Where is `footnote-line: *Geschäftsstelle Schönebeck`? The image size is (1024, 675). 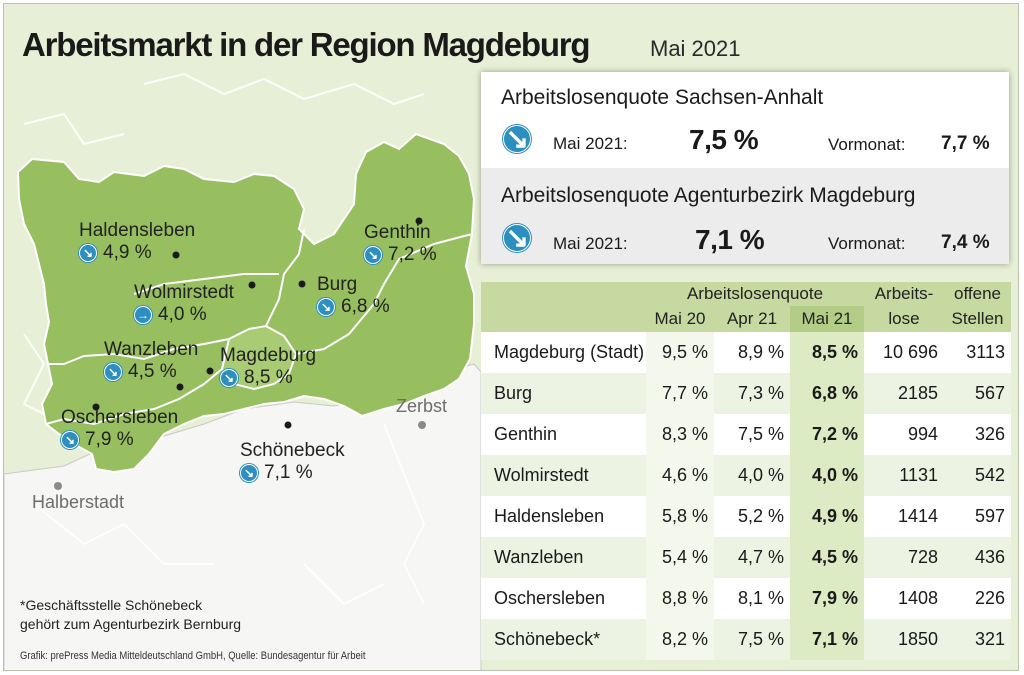
footnote-line: *Geschäftsstelle Schönebeck is located at coordinates (111, 605).